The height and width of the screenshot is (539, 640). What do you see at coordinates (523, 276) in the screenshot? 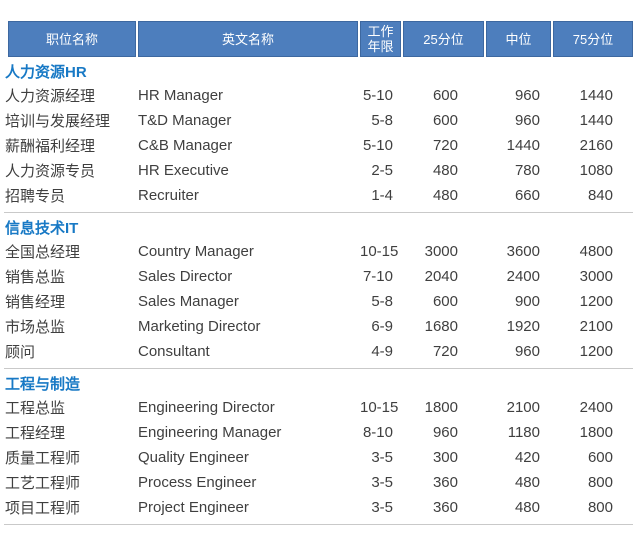
I see `cell-median: 2400` at bounding box center [523, 276].